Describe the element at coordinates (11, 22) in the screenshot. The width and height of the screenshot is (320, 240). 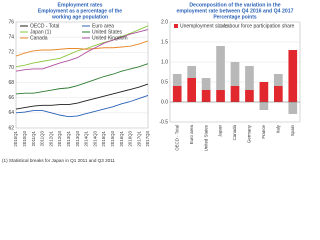
I see `y-tick-label: 76` at that location.